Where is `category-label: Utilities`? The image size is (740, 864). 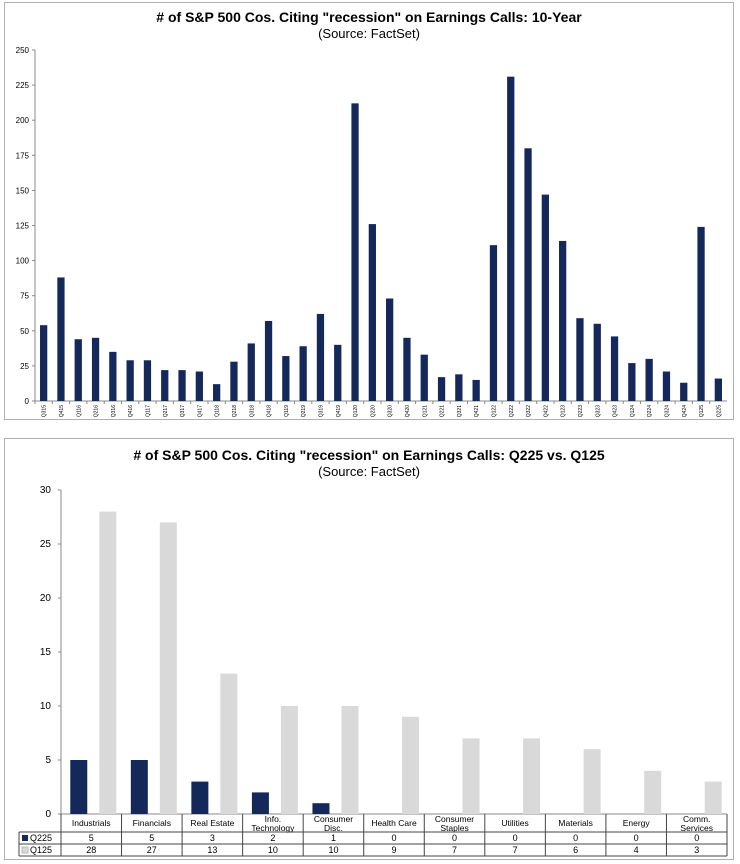
category-label: Utilities is located at coordinates (514, 823).